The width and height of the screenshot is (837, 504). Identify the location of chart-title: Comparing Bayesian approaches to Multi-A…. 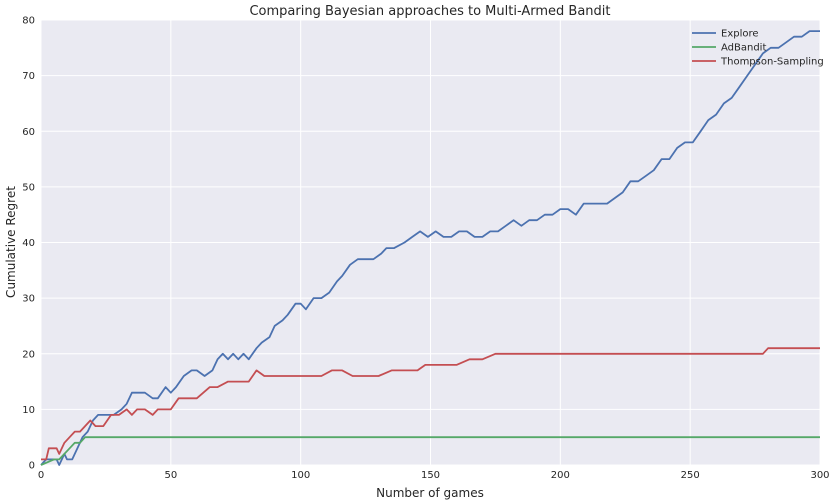
(429, 11).